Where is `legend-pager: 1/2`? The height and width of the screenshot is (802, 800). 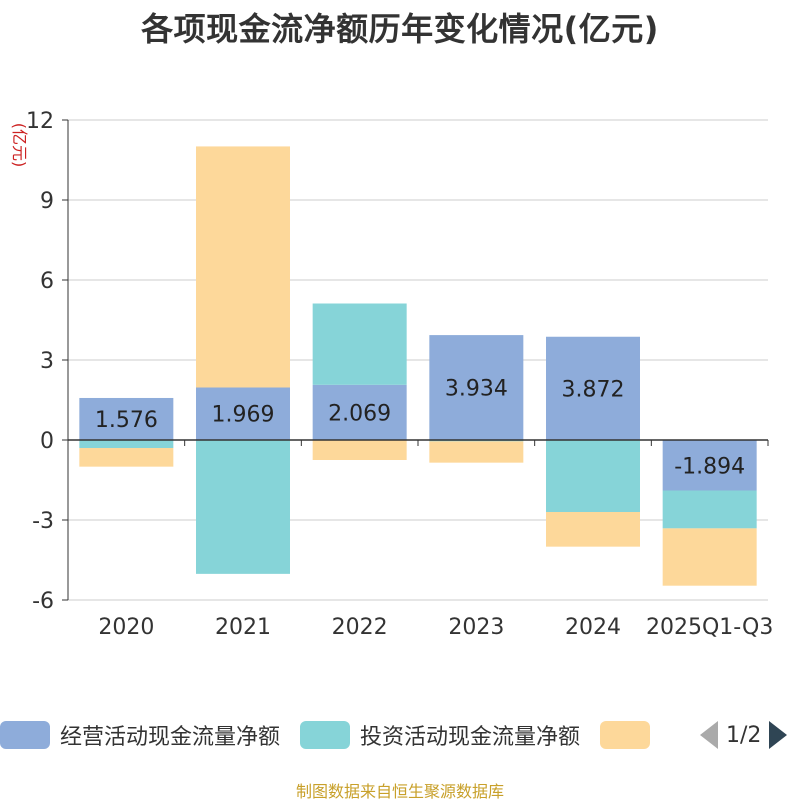
legend-pager: 1/2 is located at coordinates (744, 735).